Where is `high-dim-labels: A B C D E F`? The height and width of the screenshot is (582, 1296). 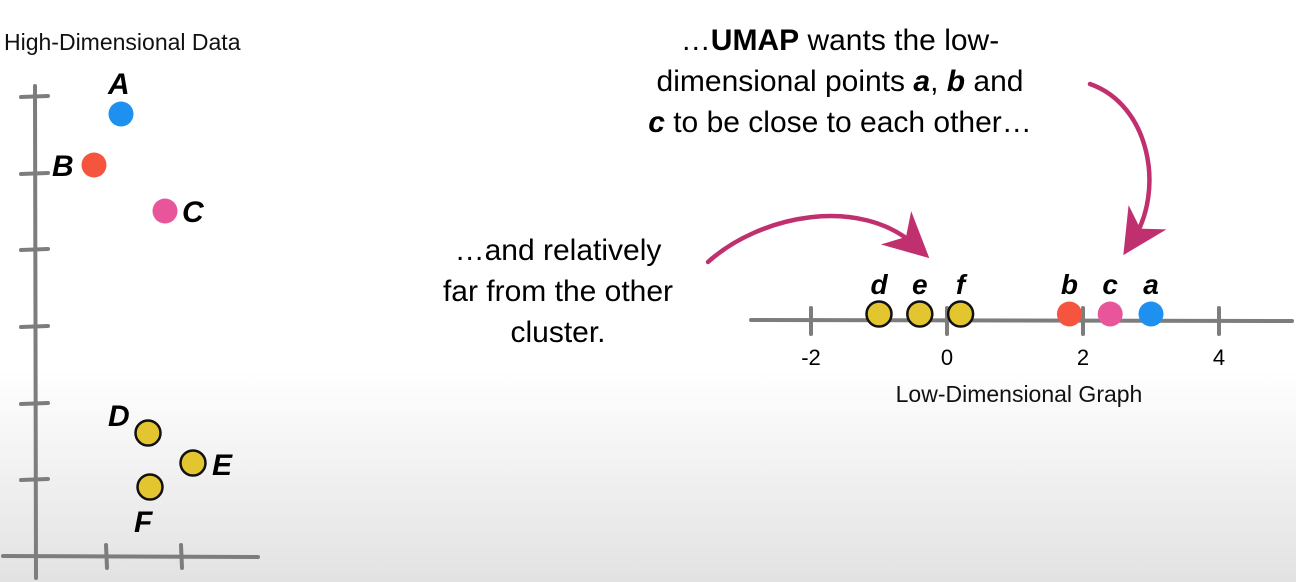 high-dim-labels: A B C D E F is located at coordinates (142, 303).